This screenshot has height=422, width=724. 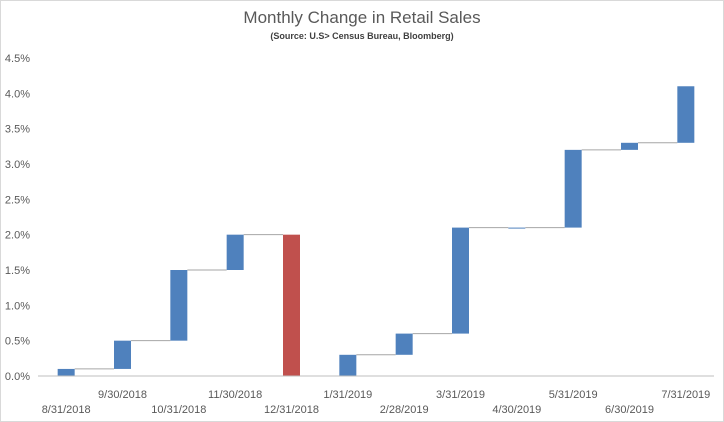 What do you see at coordinates (460, 395) in the screenshot?
I see `x-tick-label: 3/31/2019` at bounding box center [460, 395].